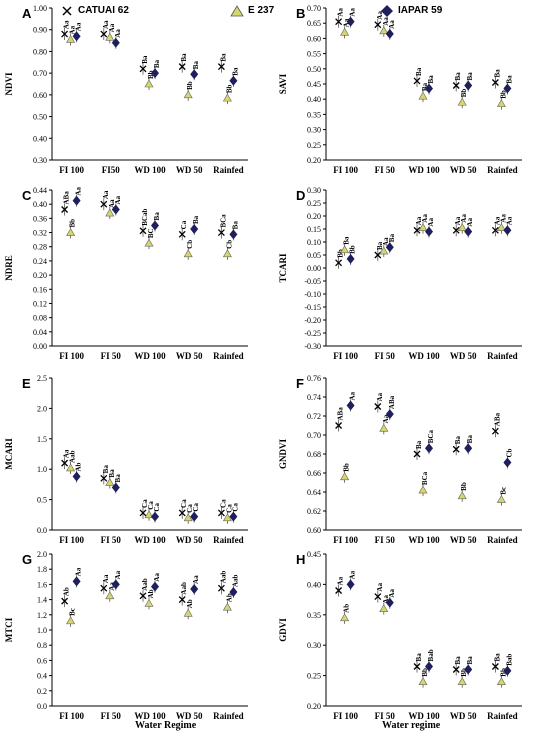 The width and height of the screenshot is (550, 737). Describe the element at coordinates (196, 507) in the screenshot. I see `significance-label: Ca` at that location.